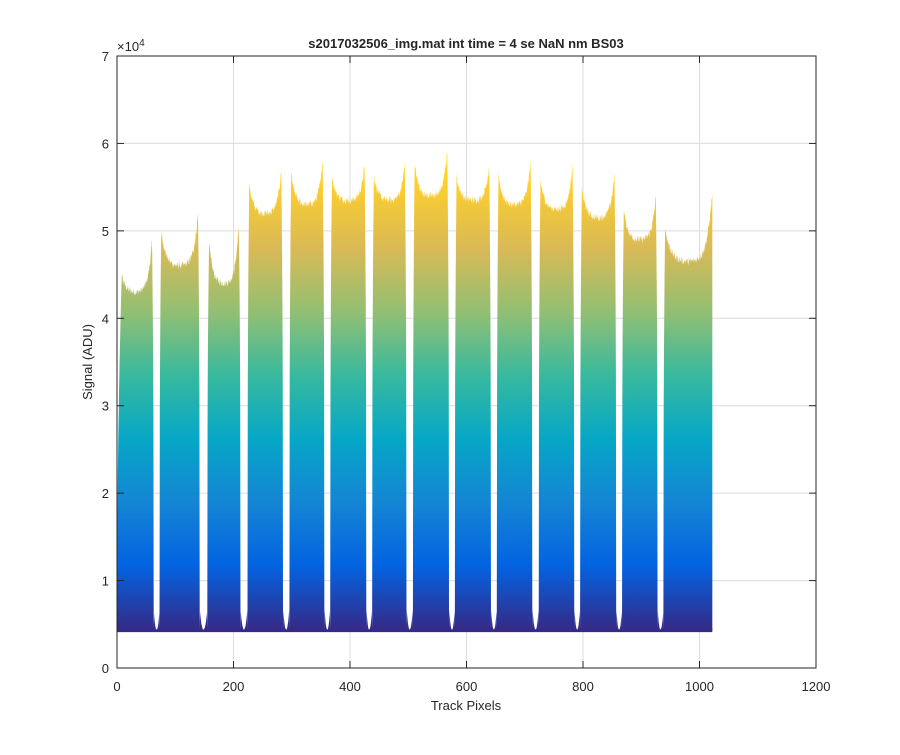  I want to click on y-tick-label: 4, so click(105, 318).